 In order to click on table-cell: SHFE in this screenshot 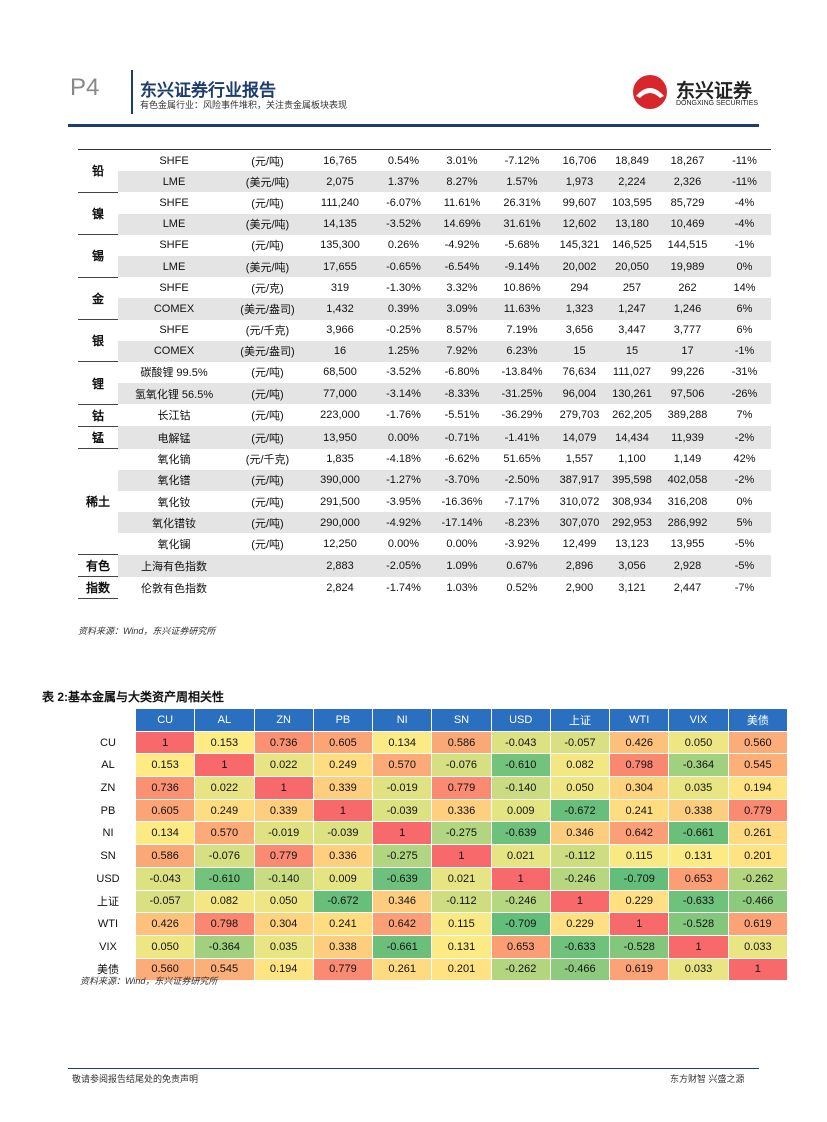, I will do `click(174, 160)`.